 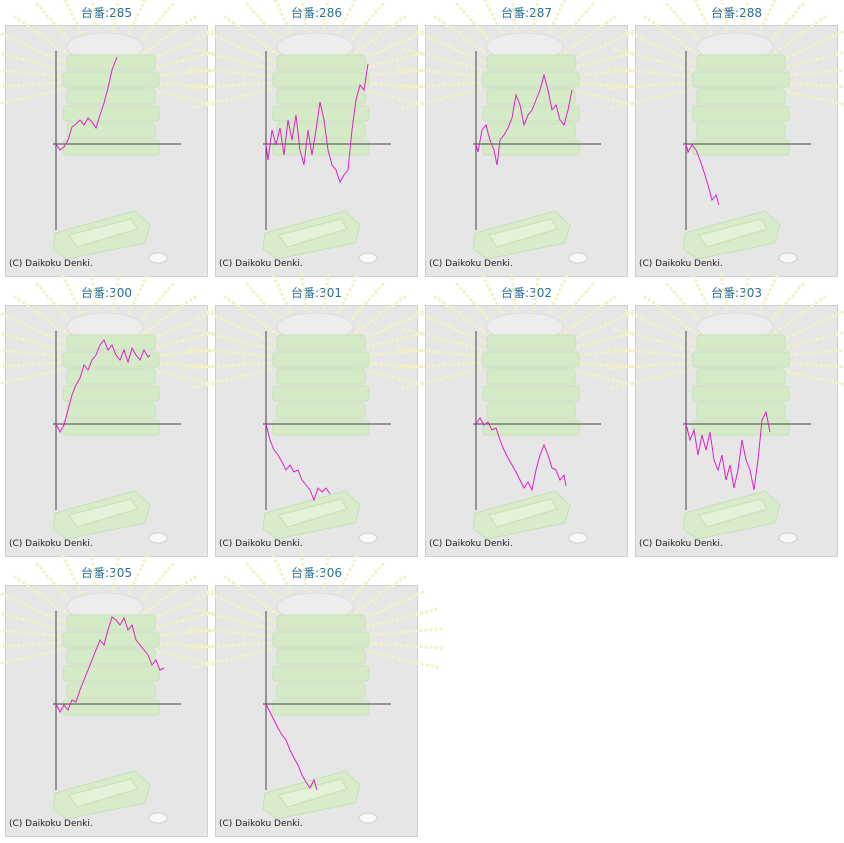 I want to click on chart-title: 台番:306, so click(x=316, y=572).